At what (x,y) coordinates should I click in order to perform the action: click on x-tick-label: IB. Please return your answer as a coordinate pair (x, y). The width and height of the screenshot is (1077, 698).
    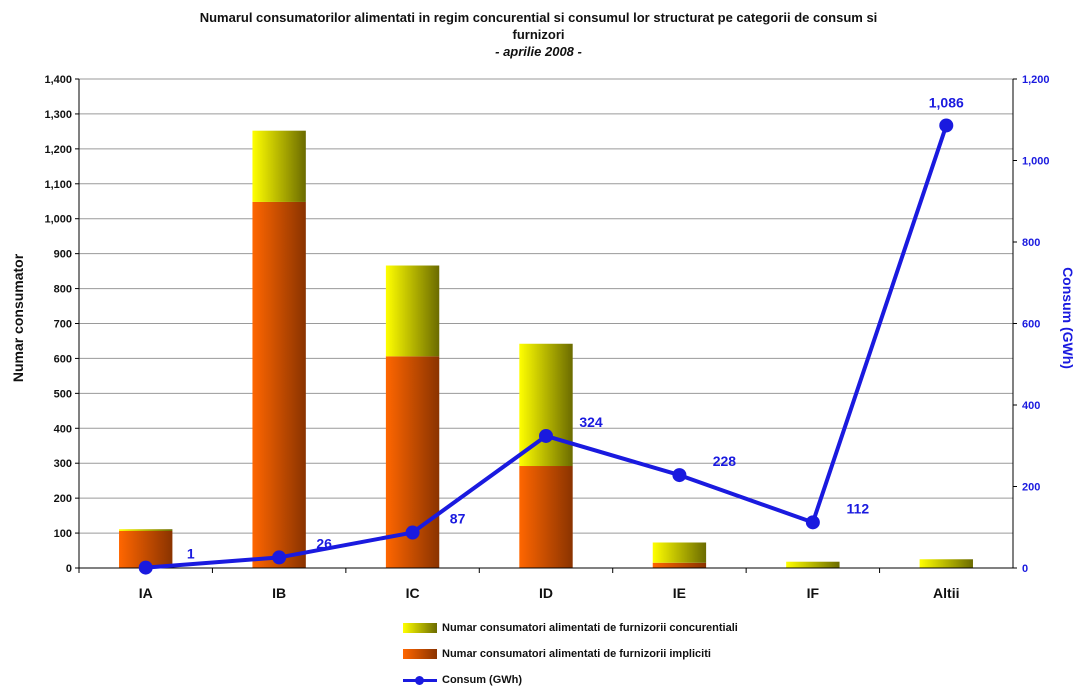
    Looking at the image, I should click on (279, 593).